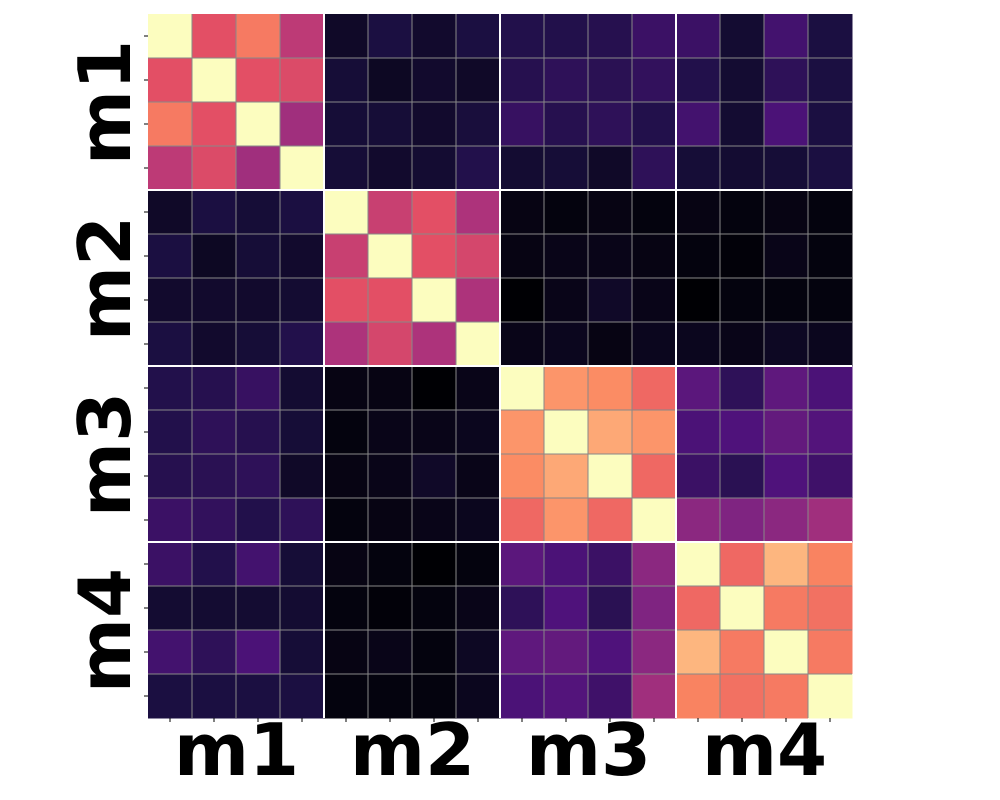 Image resolution: width=1000 pixels, height=800 pixels. Describe the element at coordinates (764, 750) in the screenshot. I see `x-group-label-m4: m4` at that location.